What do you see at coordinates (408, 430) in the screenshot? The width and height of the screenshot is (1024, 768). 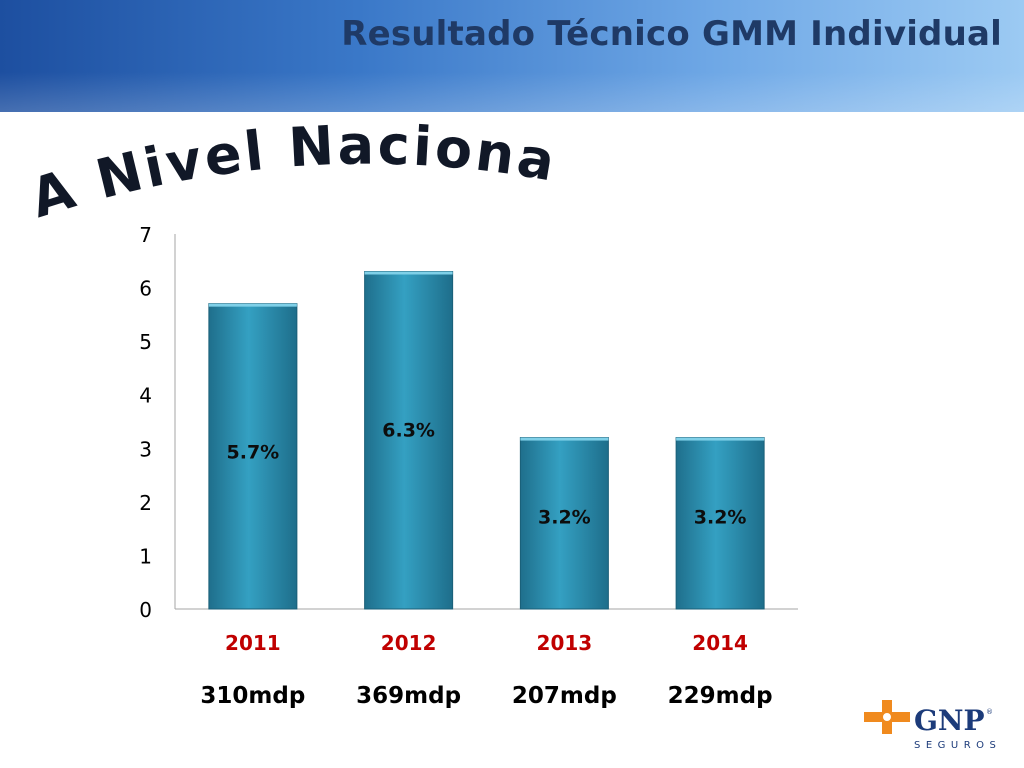 I see `bar-data-label: 6.3%` at bounding box center [408, 430].